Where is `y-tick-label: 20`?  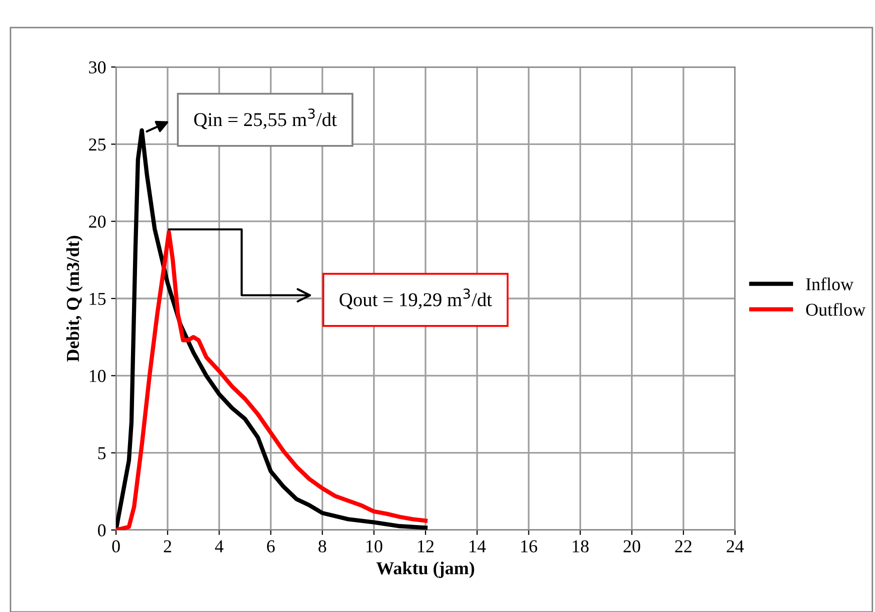
y-tick-label: 20 is located at coordinates (97, 222).